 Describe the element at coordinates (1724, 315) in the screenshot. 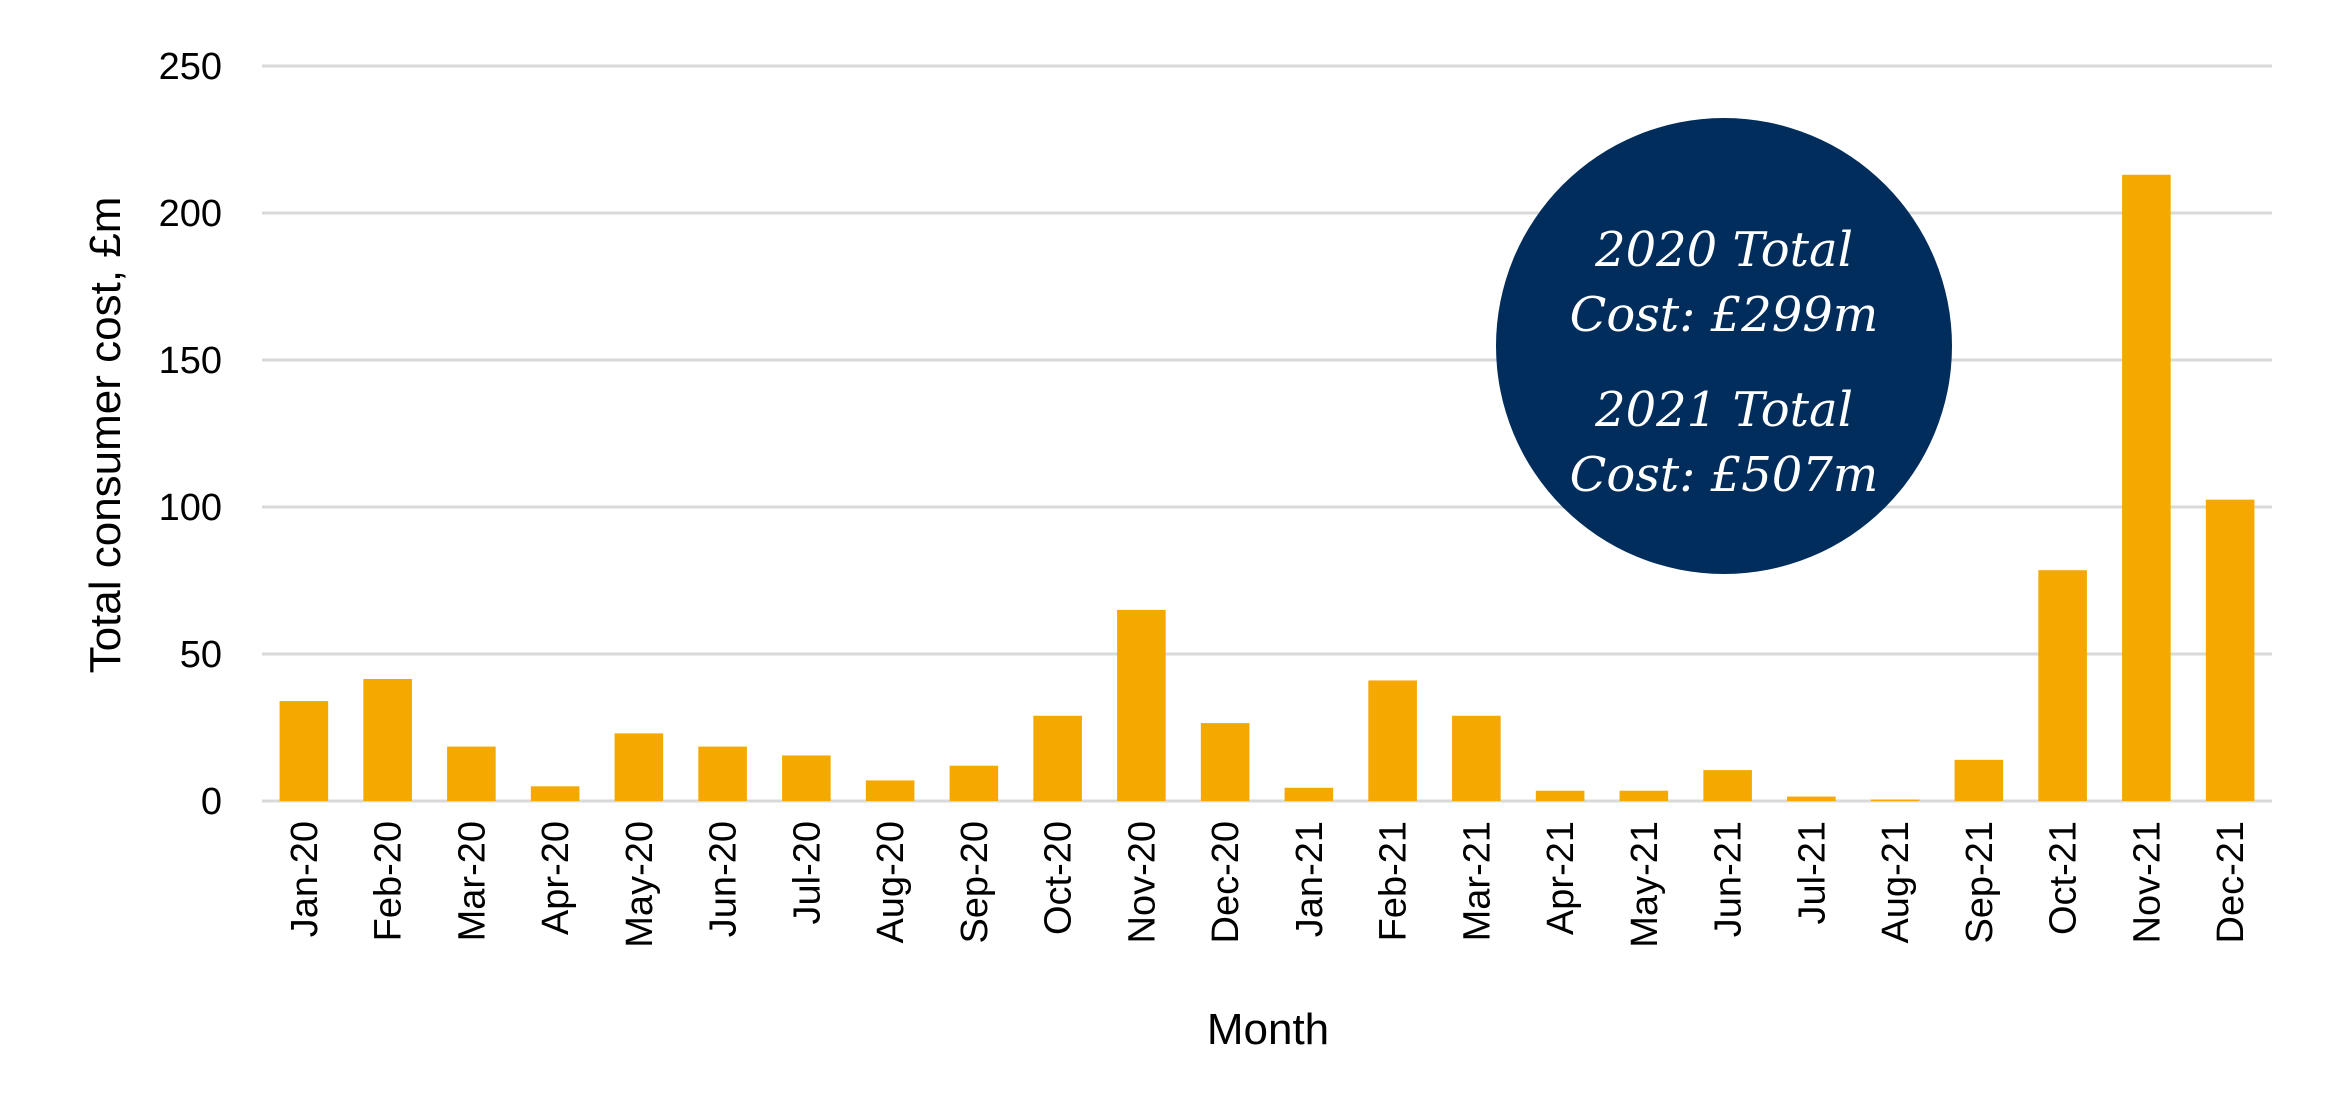

I see `annotation-line-2: Cost: £299m` at that location.